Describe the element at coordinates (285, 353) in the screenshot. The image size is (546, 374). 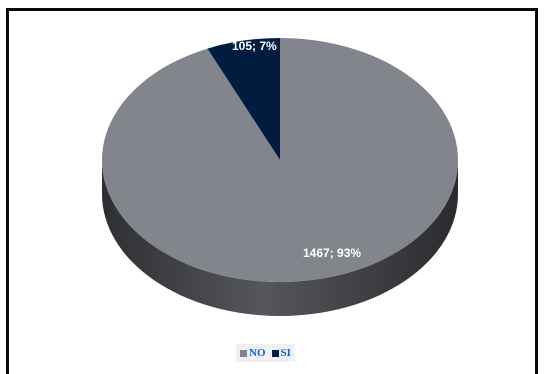
I see `legend-label-si: SI` at that location.